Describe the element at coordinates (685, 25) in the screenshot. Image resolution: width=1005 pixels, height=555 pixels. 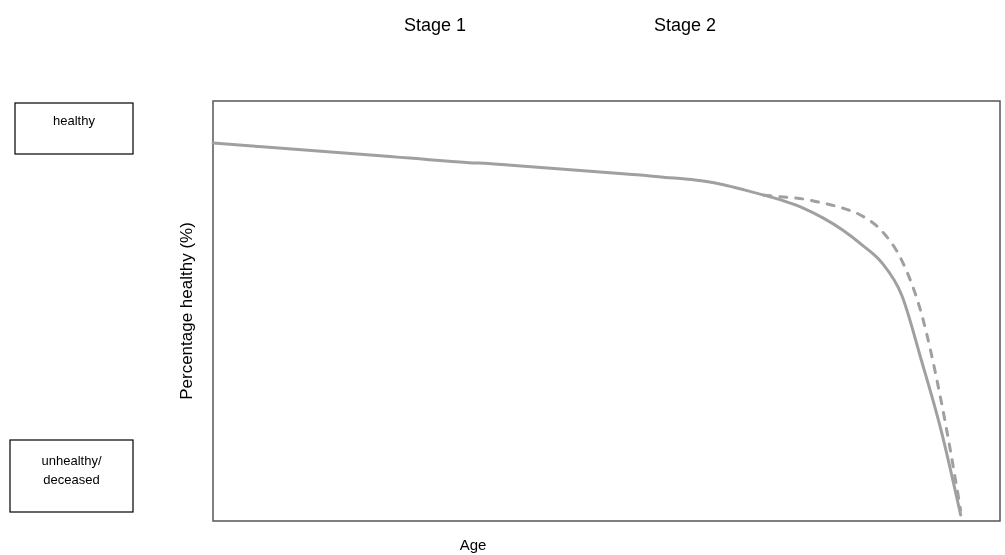
I see `text: Stage 2` at that location.